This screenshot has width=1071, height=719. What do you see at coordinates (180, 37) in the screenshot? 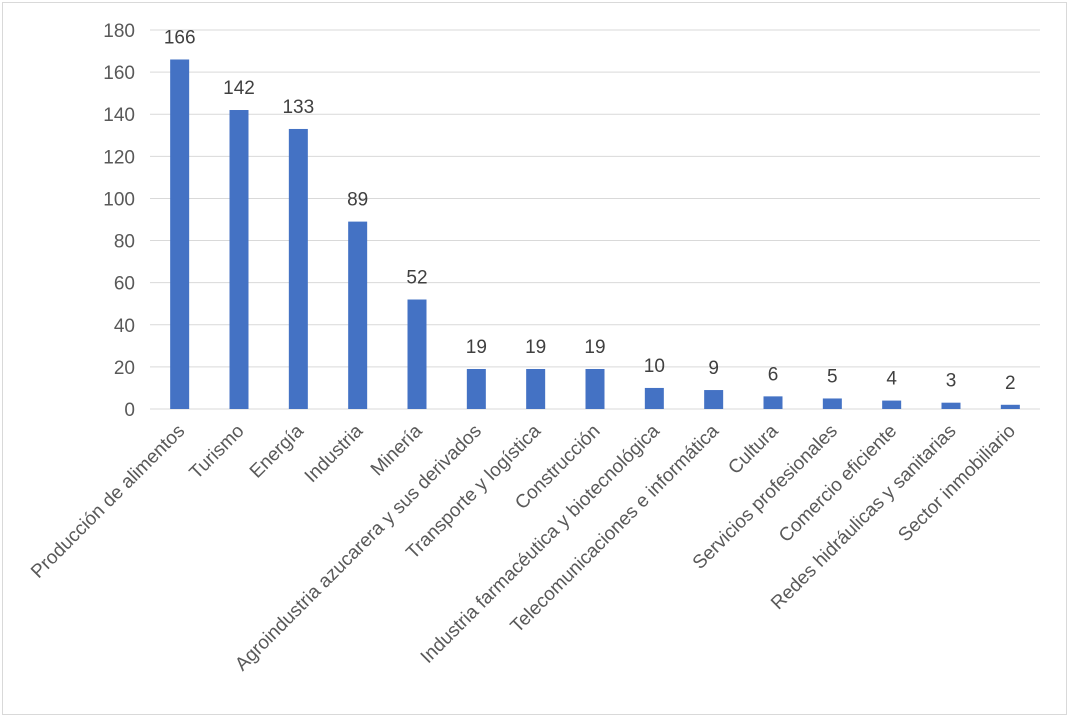
I see `bar-value-label: 166` at bounding box center [180, 37].